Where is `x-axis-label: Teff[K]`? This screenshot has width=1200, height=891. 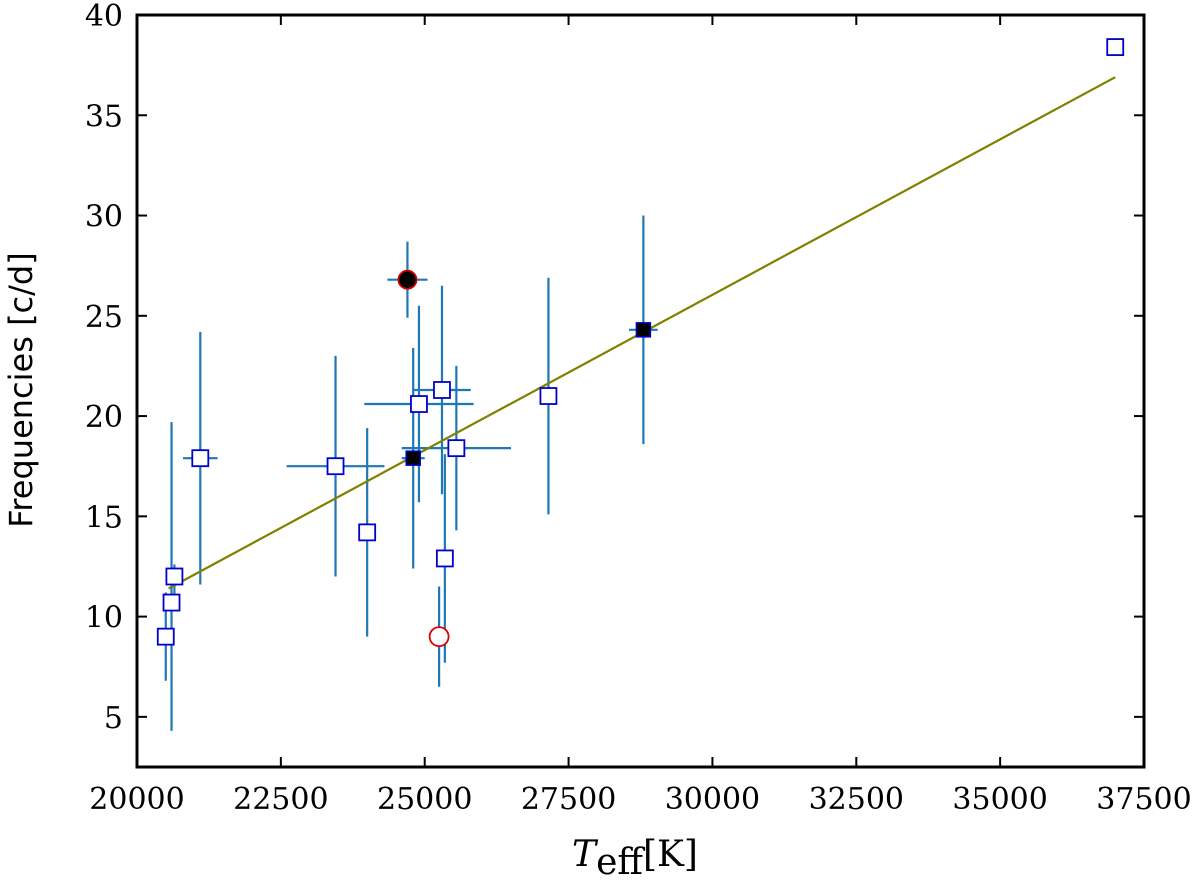 x-axis-label: Teff[K] is located at coordinates (635, 858).